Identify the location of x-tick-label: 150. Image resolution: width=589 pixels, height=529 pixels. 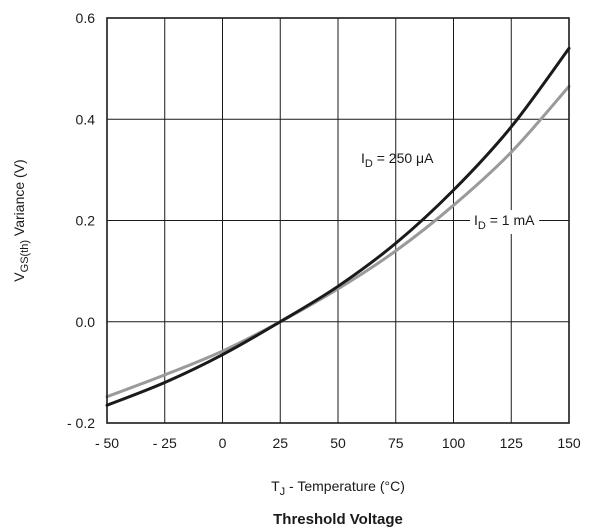
(569, 443).